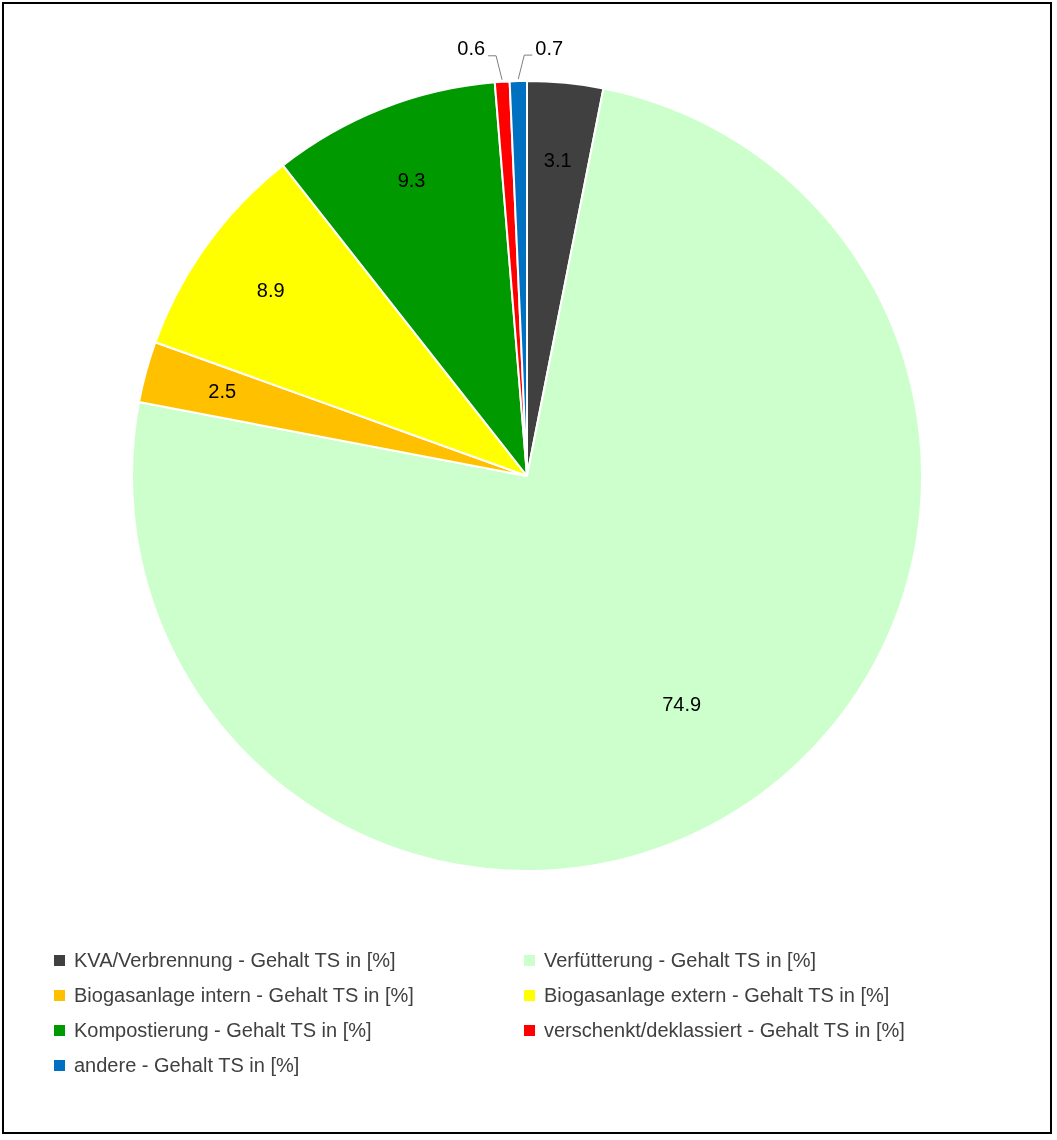 The height and width of the screenshot is (1140, 1057). What do you see at coordinates (724, 1030) in the screenshot?
I see `legend-label: verschenkt/deklassiert - Gehalt TS in [%]` at bounding box center [724, 1030].